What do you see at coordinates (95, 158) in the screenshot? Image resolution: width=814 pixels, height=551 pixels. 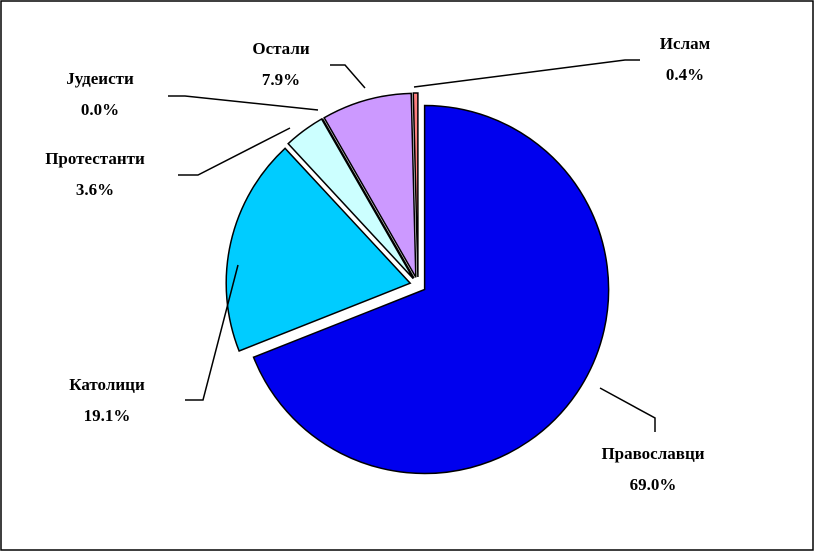 I see `slice-label: Протестанти` at bounding box center [95, 158].